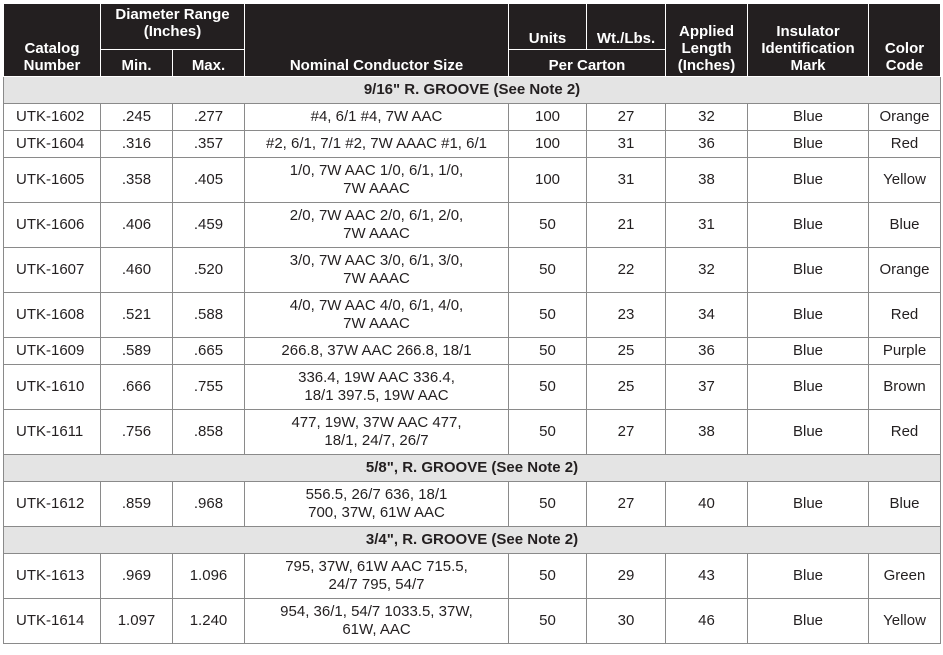 The height and width of the screenshot is (655, 943). What do you see at coordinates (208, 621) in the screenshot?
I see `data-cell: 1.240` at bounding box center [208, 621].